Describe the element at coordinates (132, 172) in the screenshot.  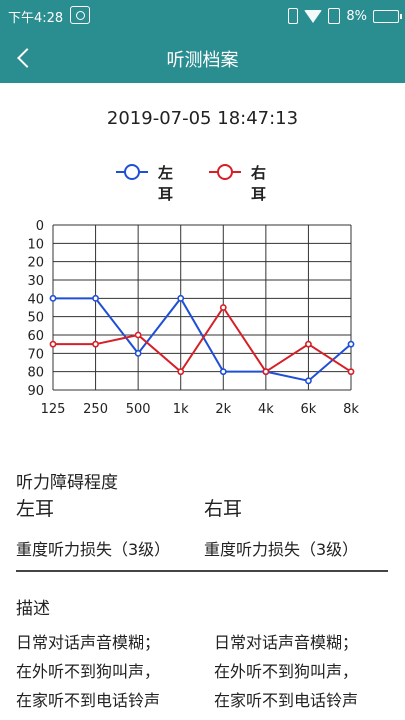
I see `legend-left-ear-marker` at that location.